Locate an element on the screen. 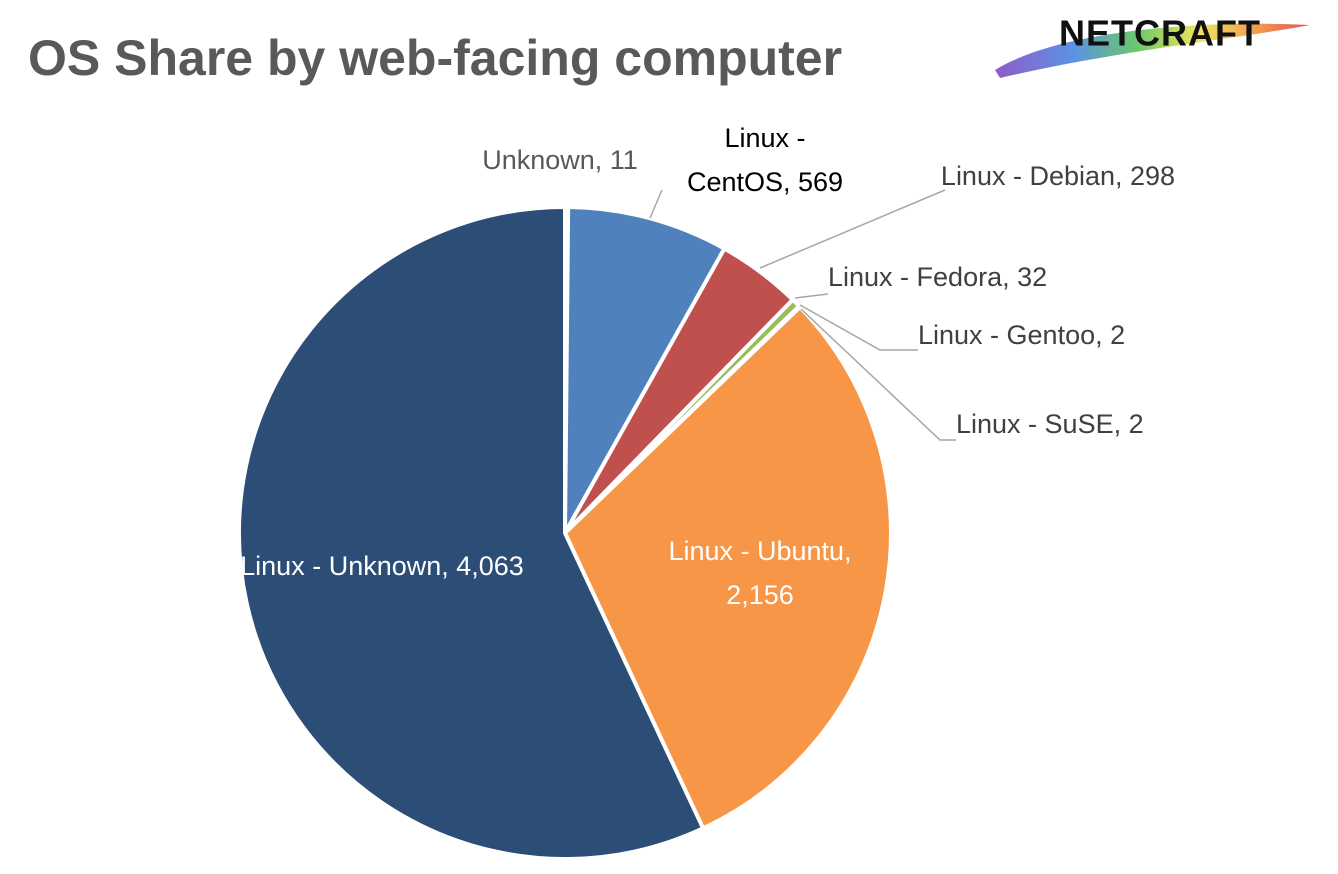 This screenshot has height=874, width=1338. logo: NETCRAFT is located at coordinates (1160, 33).